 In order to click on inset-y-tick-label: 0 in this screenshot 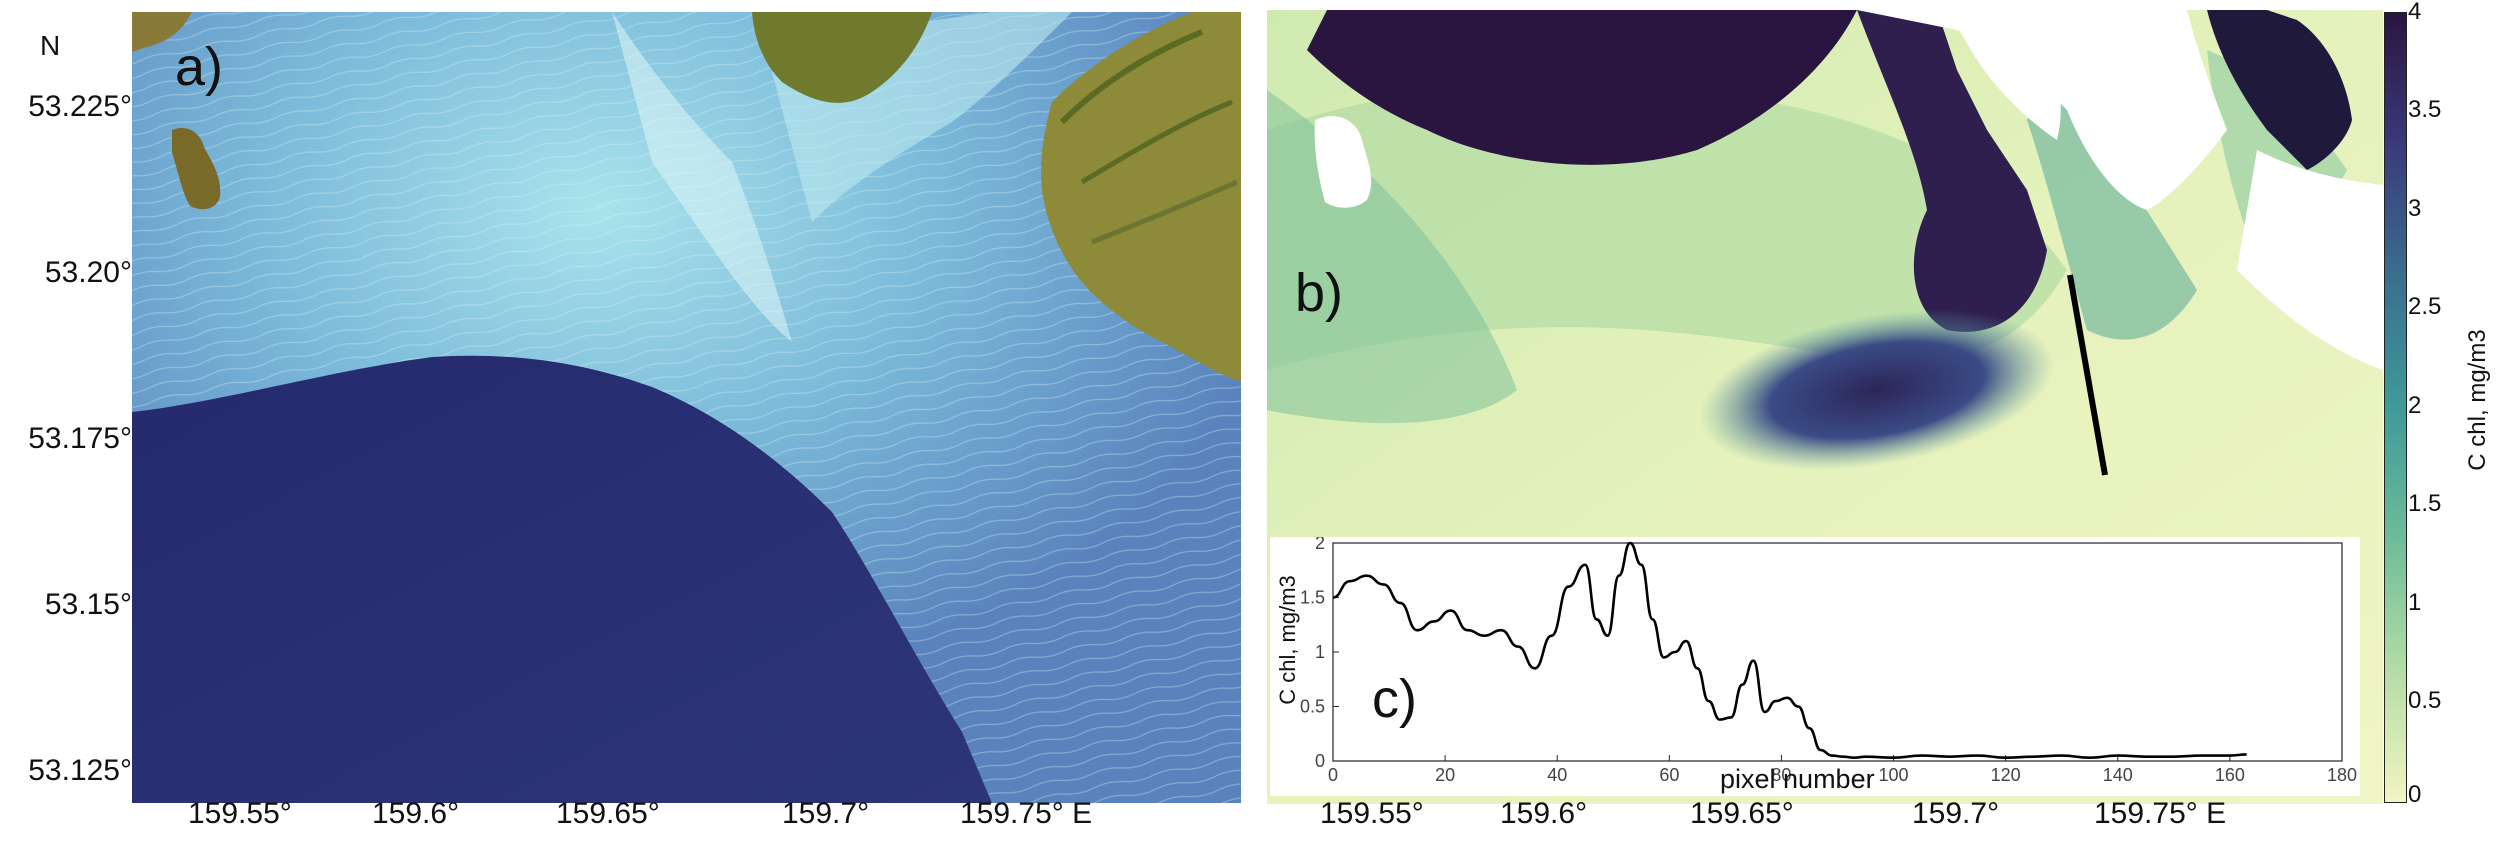, I will do `click(1320, 761)`.